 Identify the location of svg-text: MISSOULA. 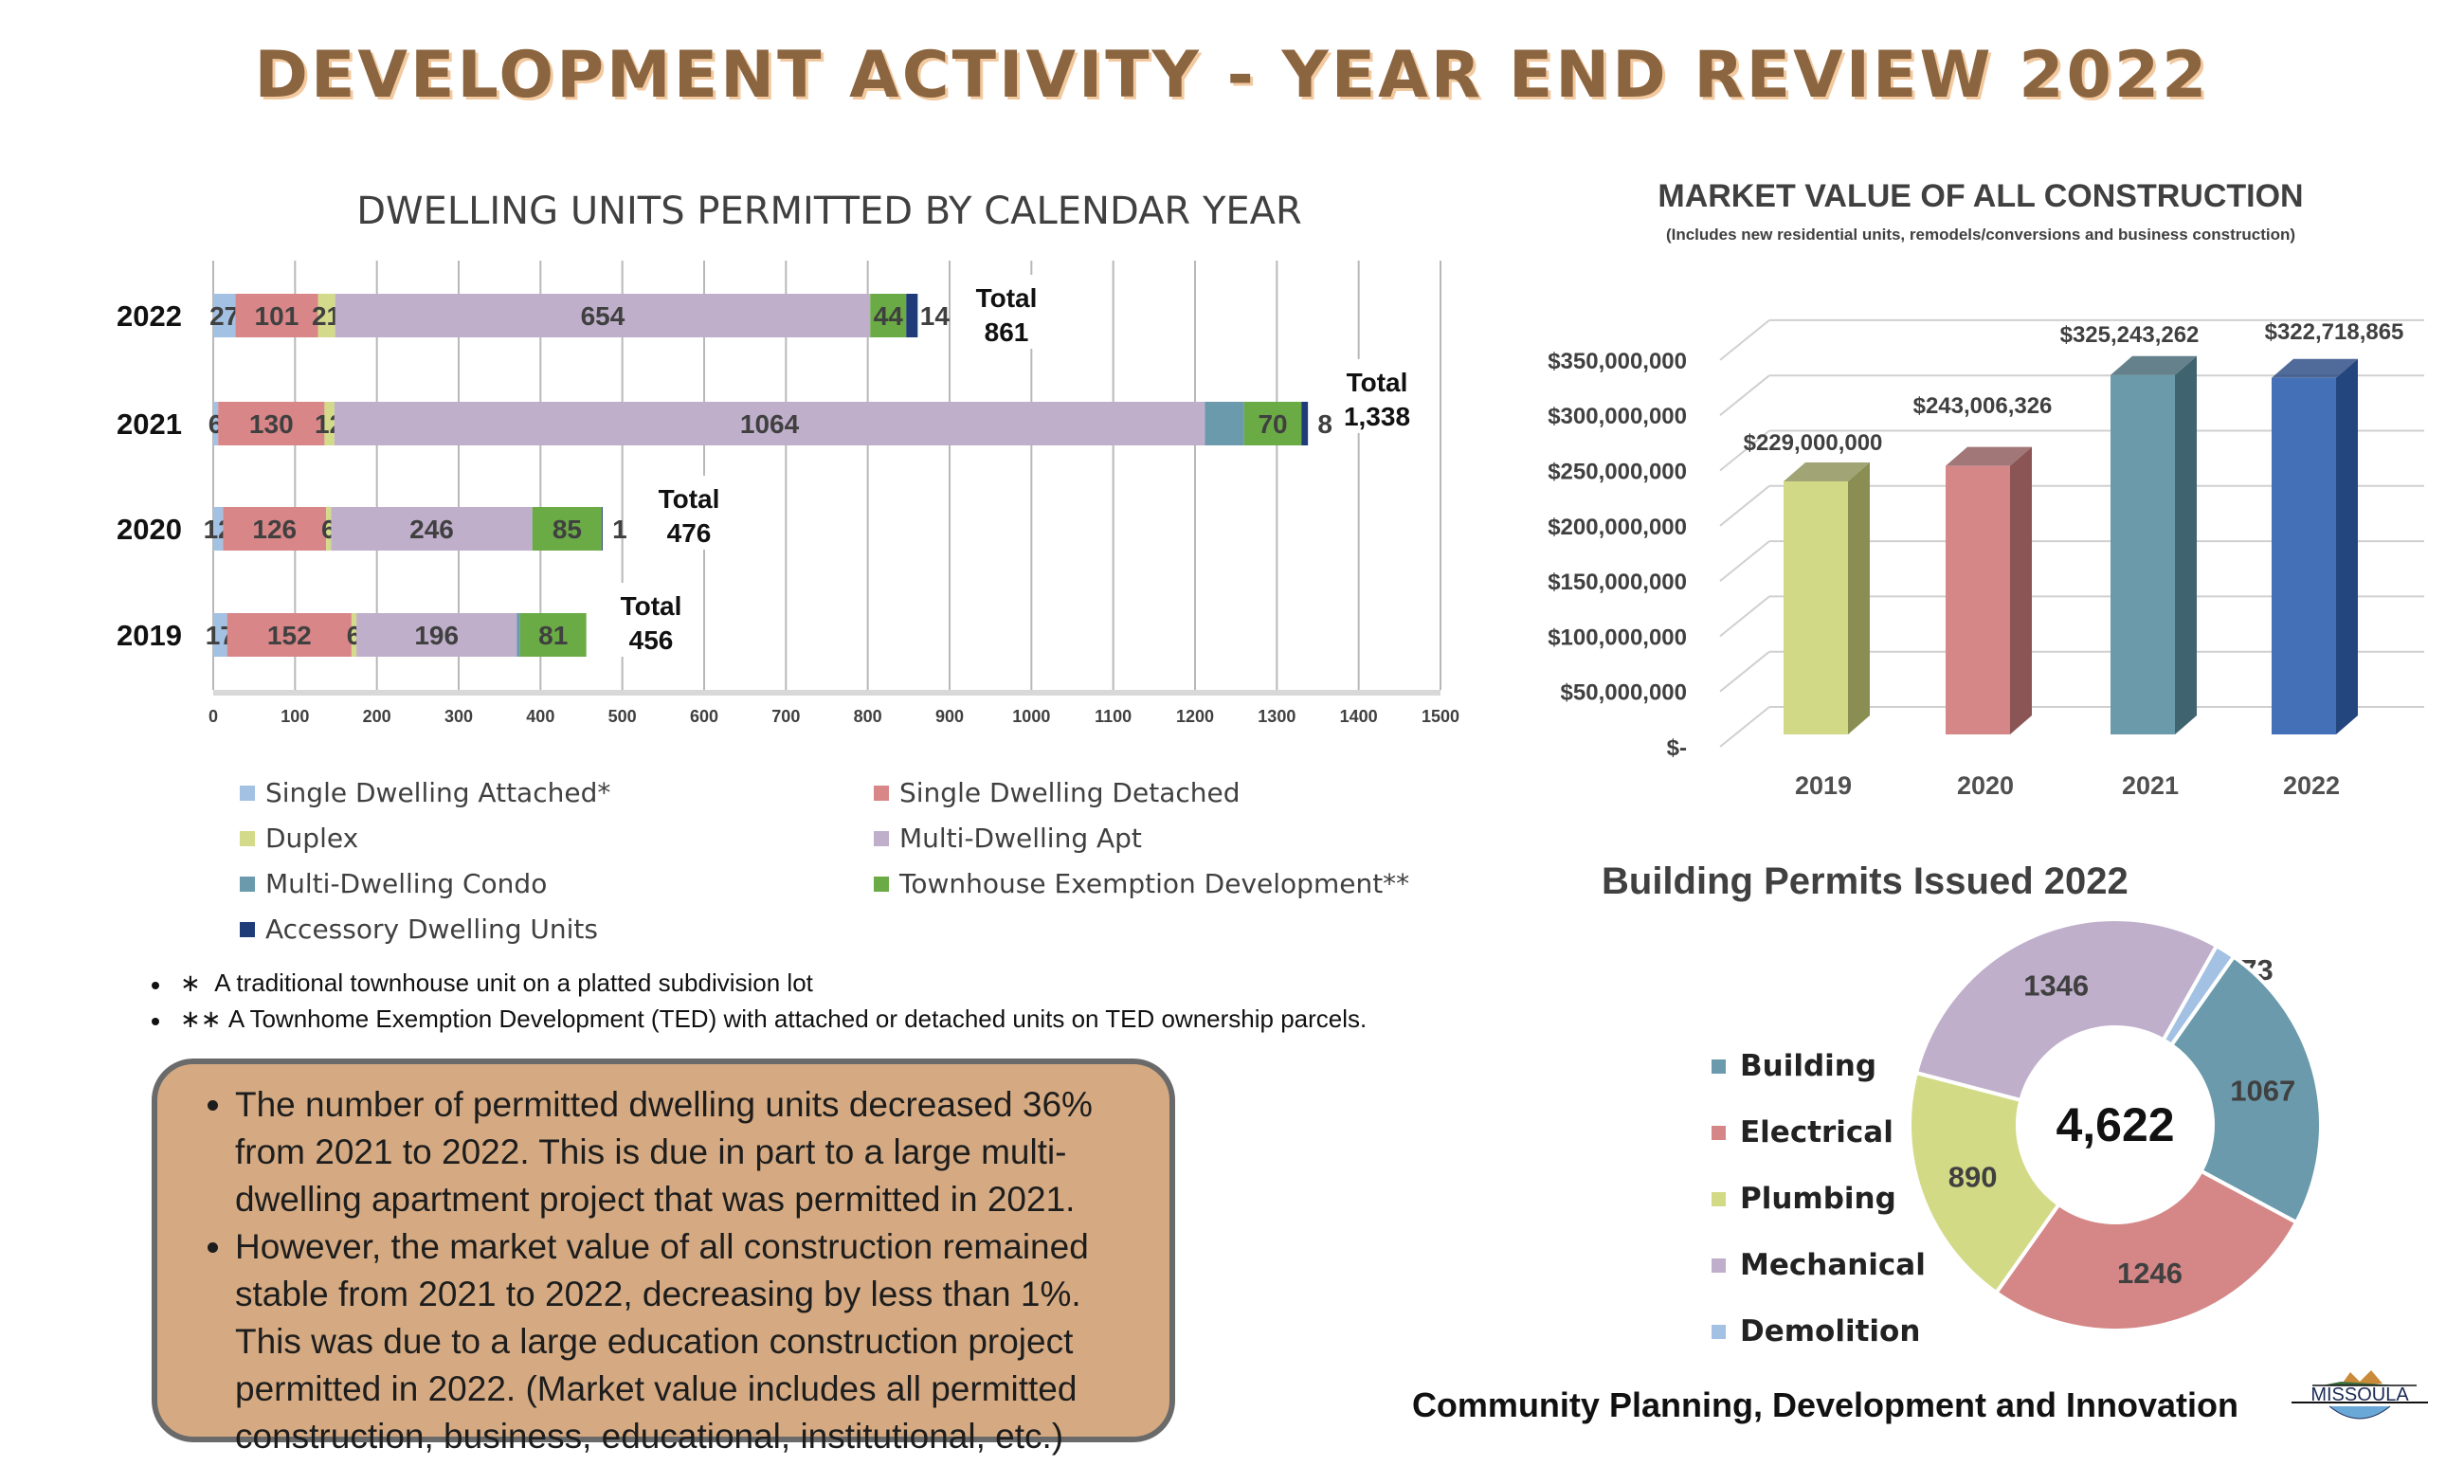
(2360, 1394).